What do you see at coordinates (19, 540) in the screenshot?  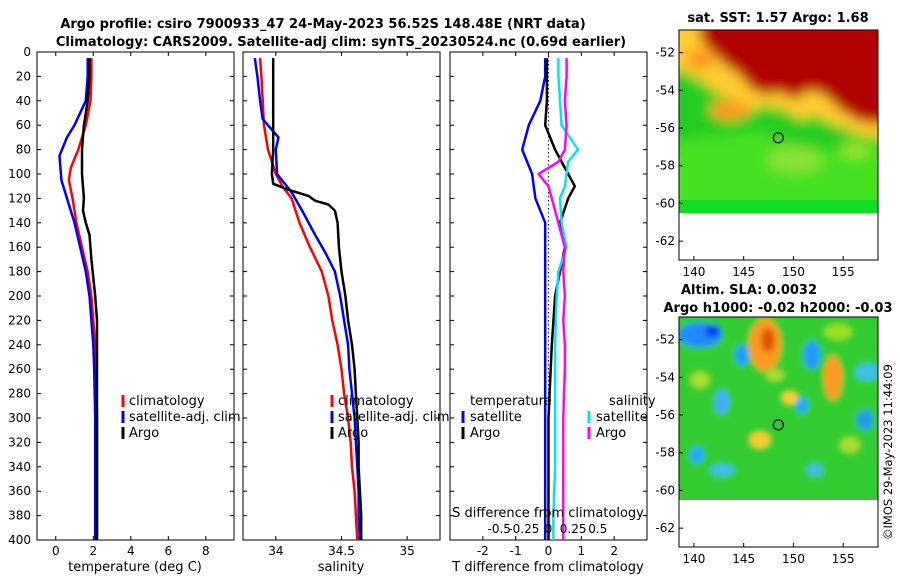 I see `depth-tick-label: 400` at bounding box center [19, 540].